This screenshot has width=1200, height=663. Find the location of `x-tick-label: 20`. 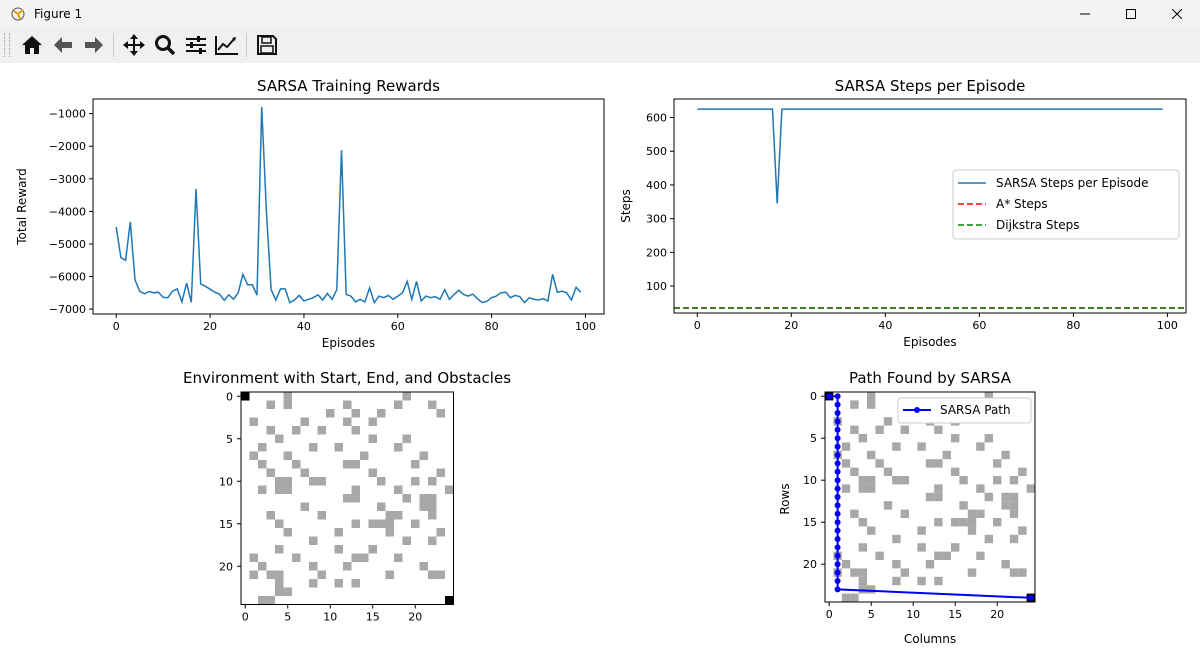

x-tick-label: 20 is located at coordinates (415, 617).